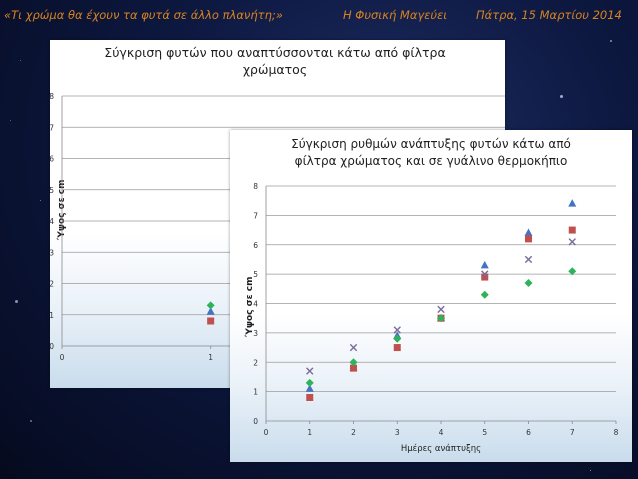 The height and width of the screenshot is (479, 638). What do you see at coordinates (266, 432) in the screenshot?
I see `chart2-x-tick-label: 0` at bounding box center [266, 432].